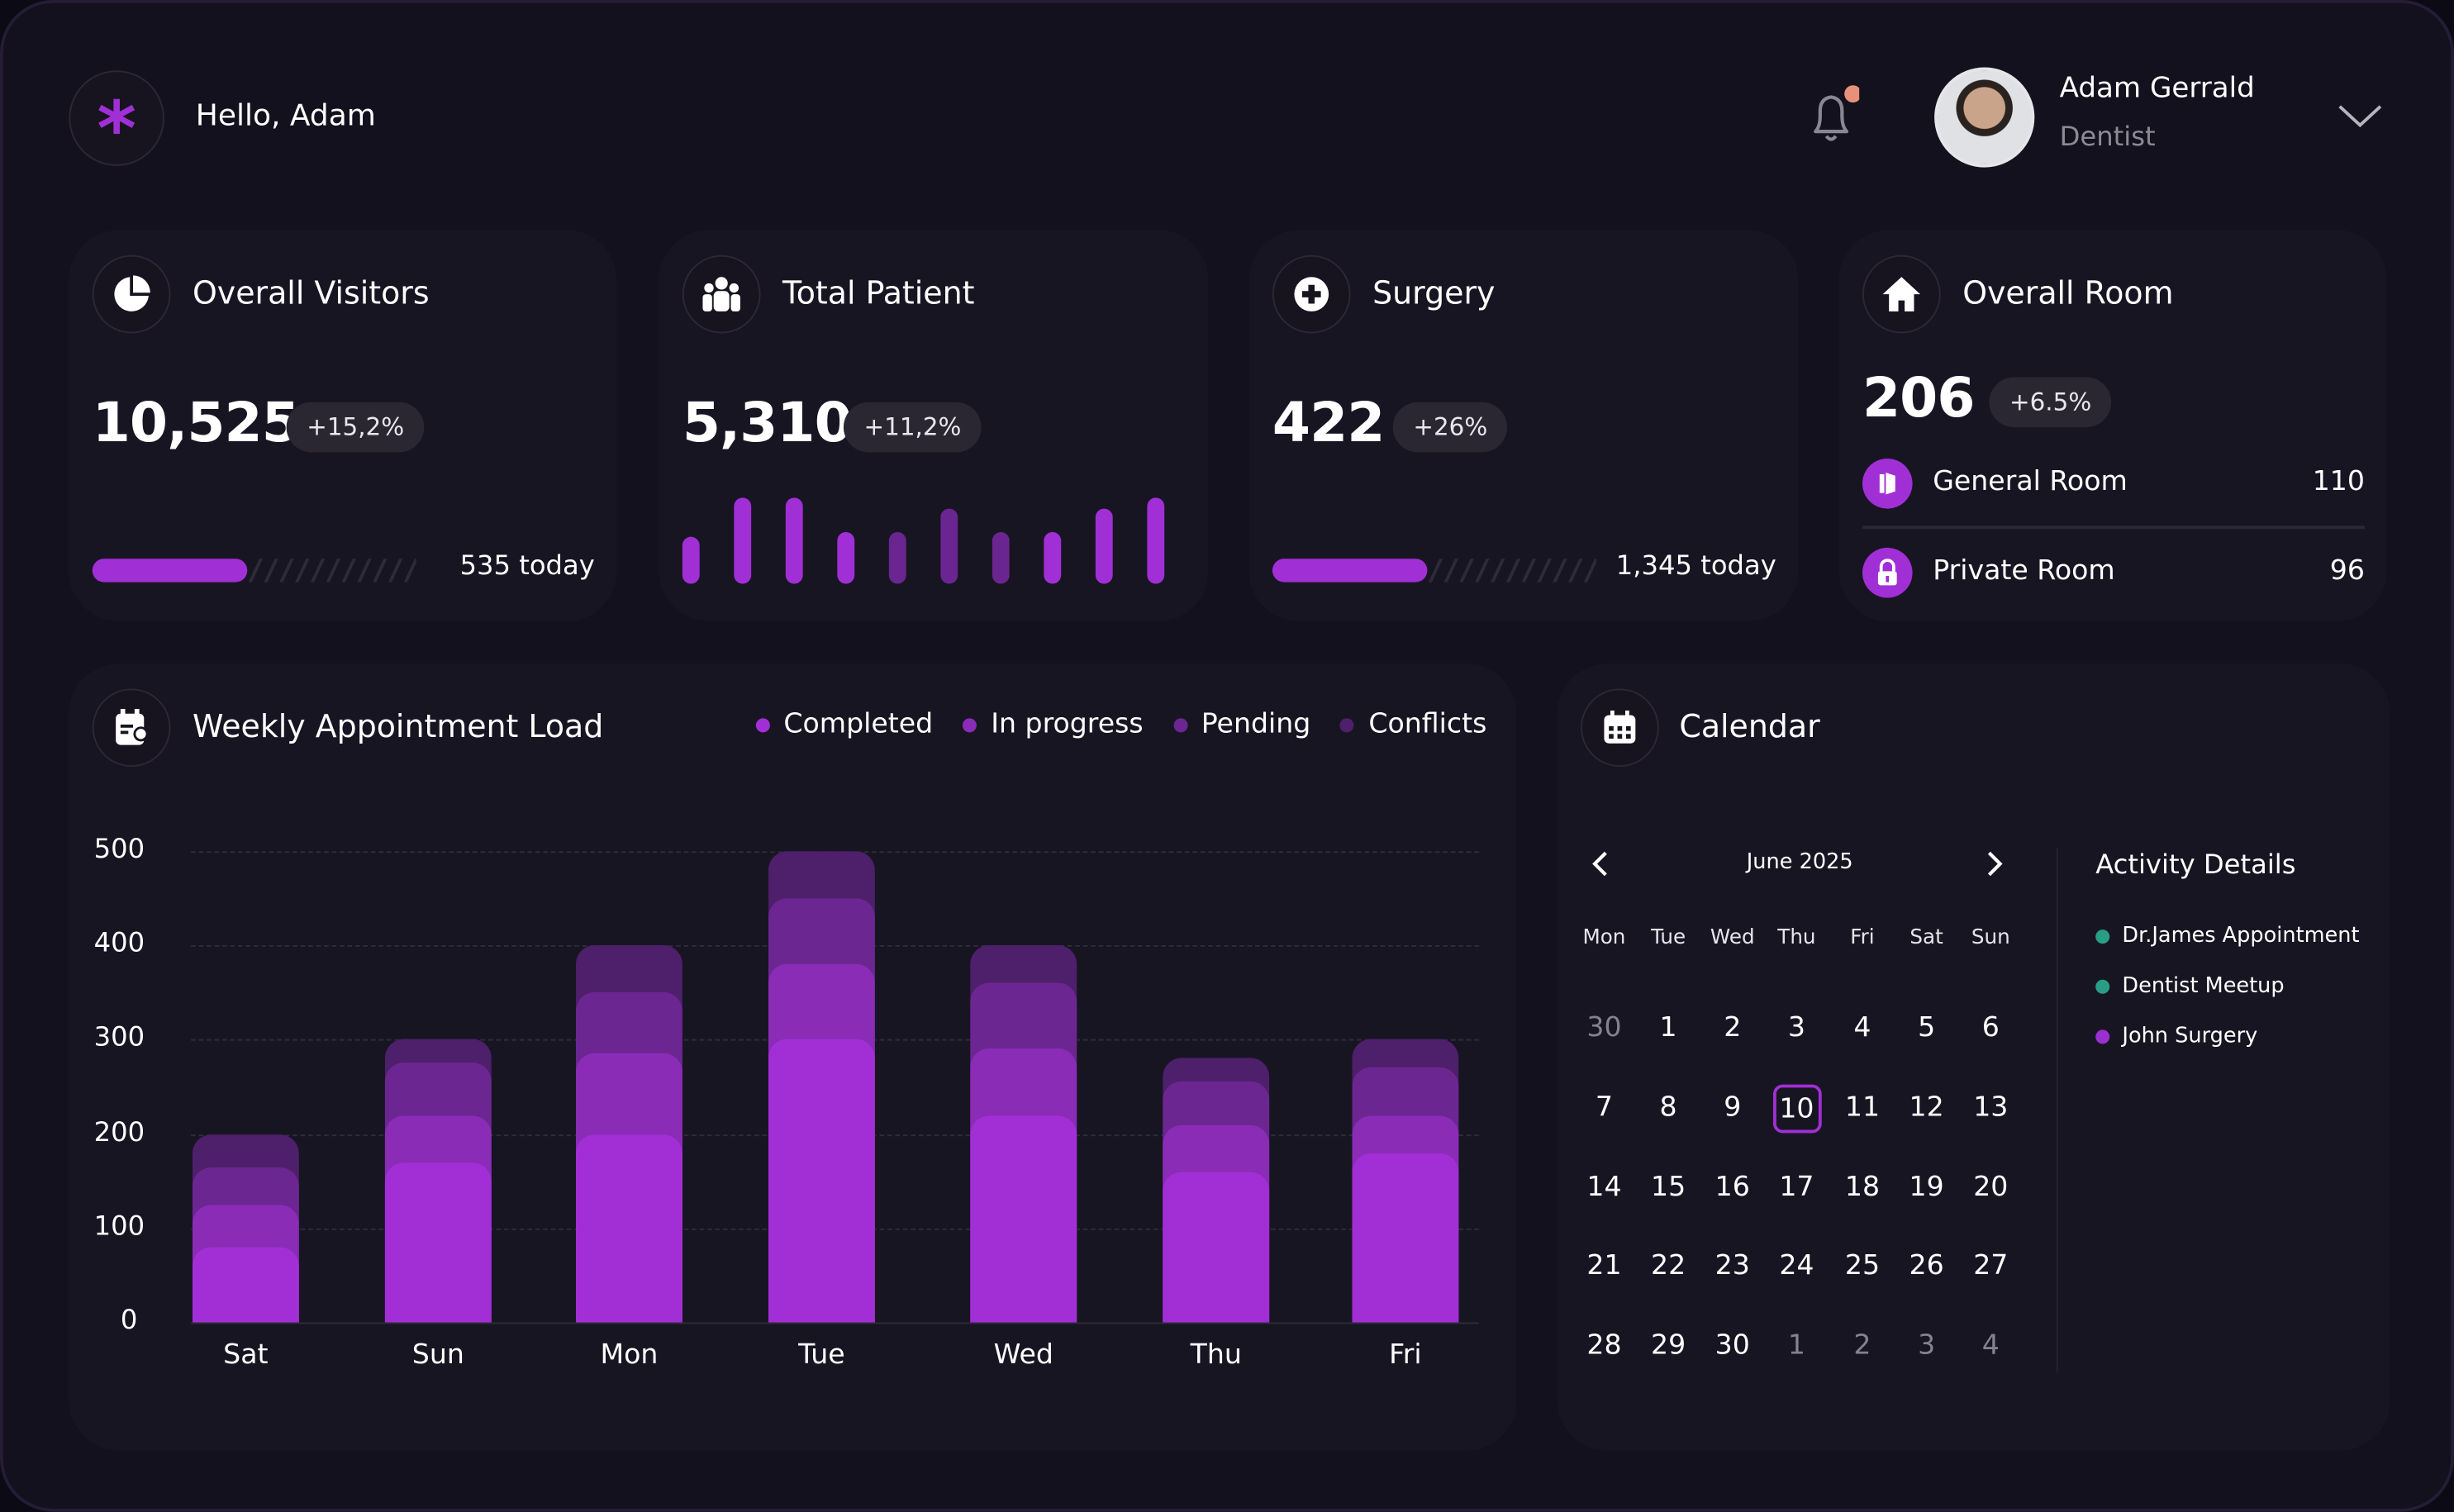  What do you see at coordinates (1991, 1188) in the screenshot?
I see `calendar-day: 20` at bounding box center [1991, 1188].